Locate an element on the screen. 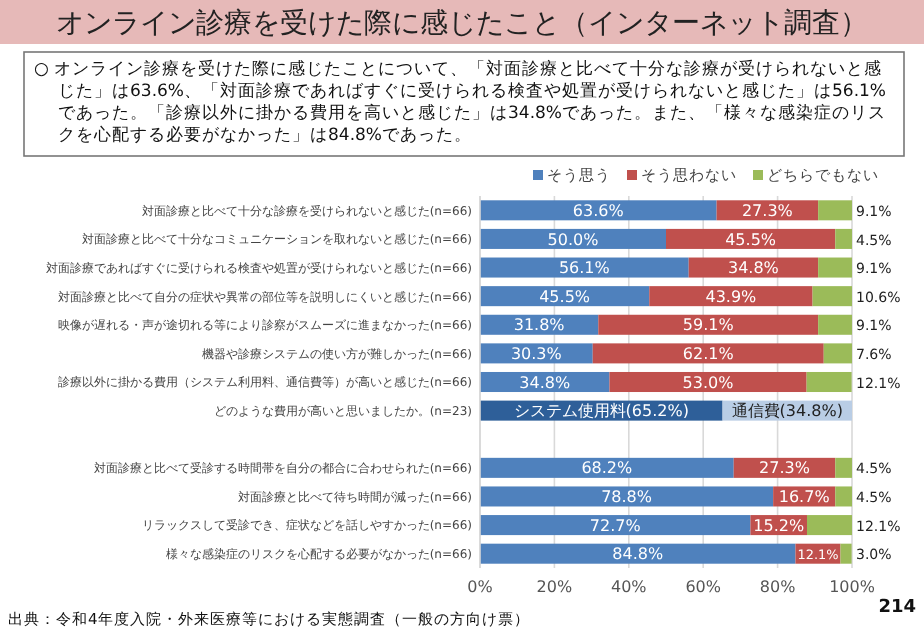  data-label: 通信費(34.8%) is located at coordinates (787, 411).